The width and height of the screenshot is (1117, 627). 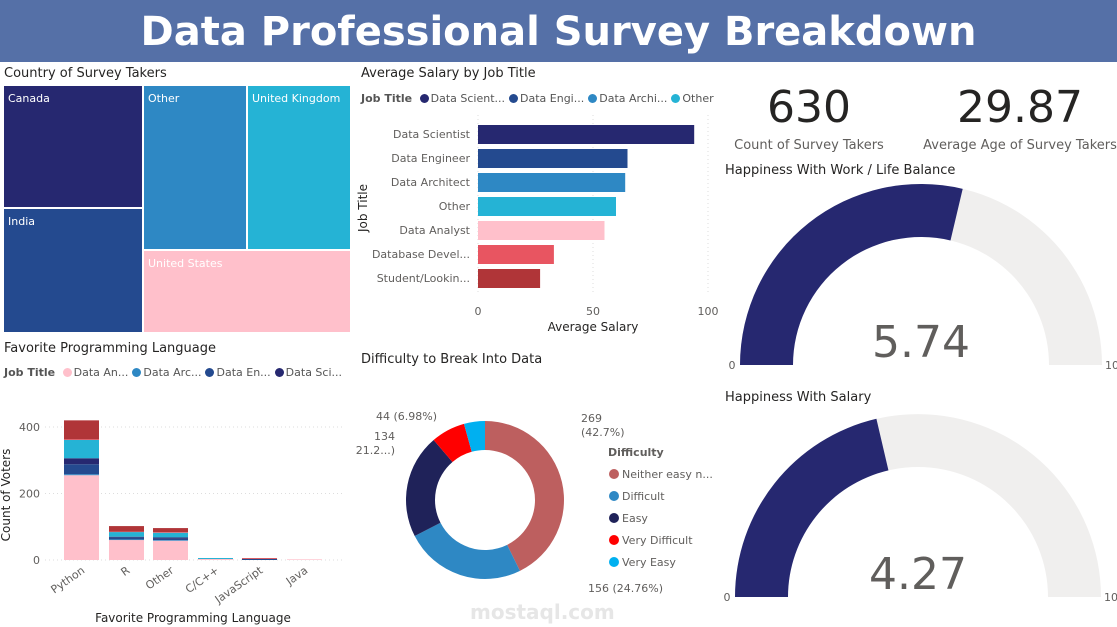 I want to click on legend-item: Difficult, so click(x=643, y=496).